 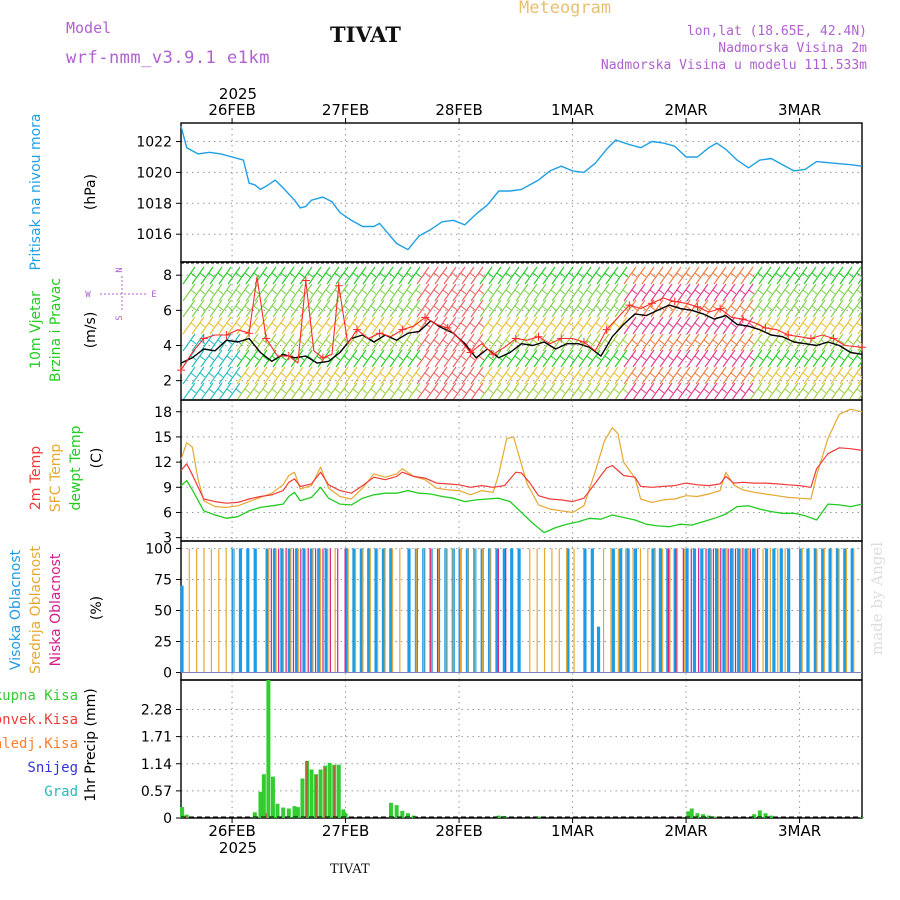 What do you see at coordinates (402, 329) in the screenshot?
I see `wind-gust-marker` at bounding box center [402, 329].